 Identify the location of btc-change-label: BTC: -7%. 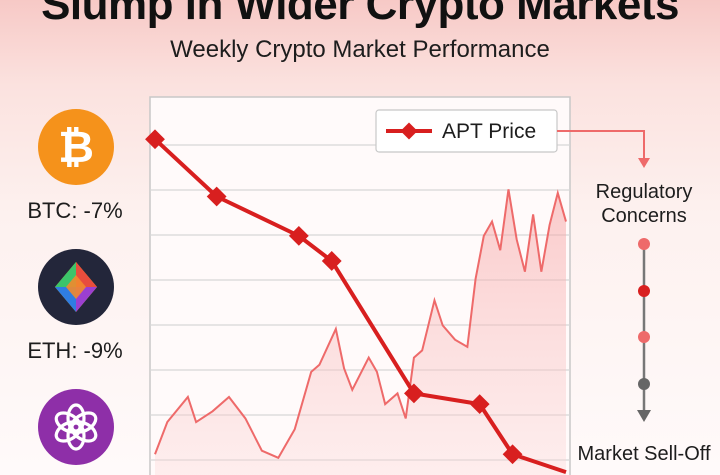
(75, 210).